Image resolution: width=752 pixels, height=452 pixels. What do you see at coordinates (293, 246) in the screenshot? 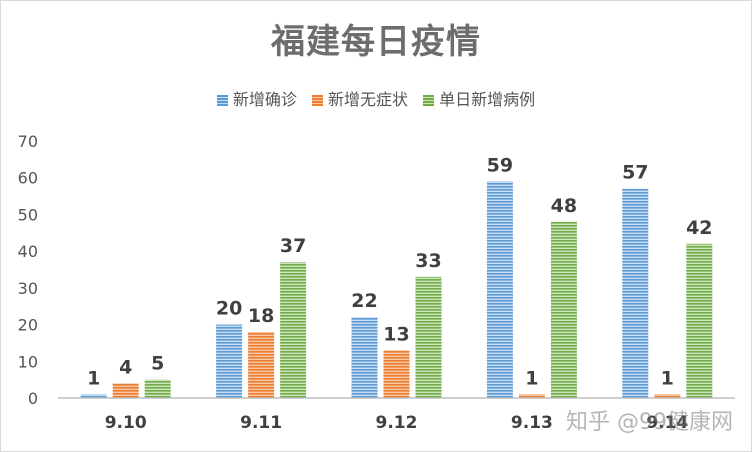
I see `data-label: 37` at bounding box center [293, 246].